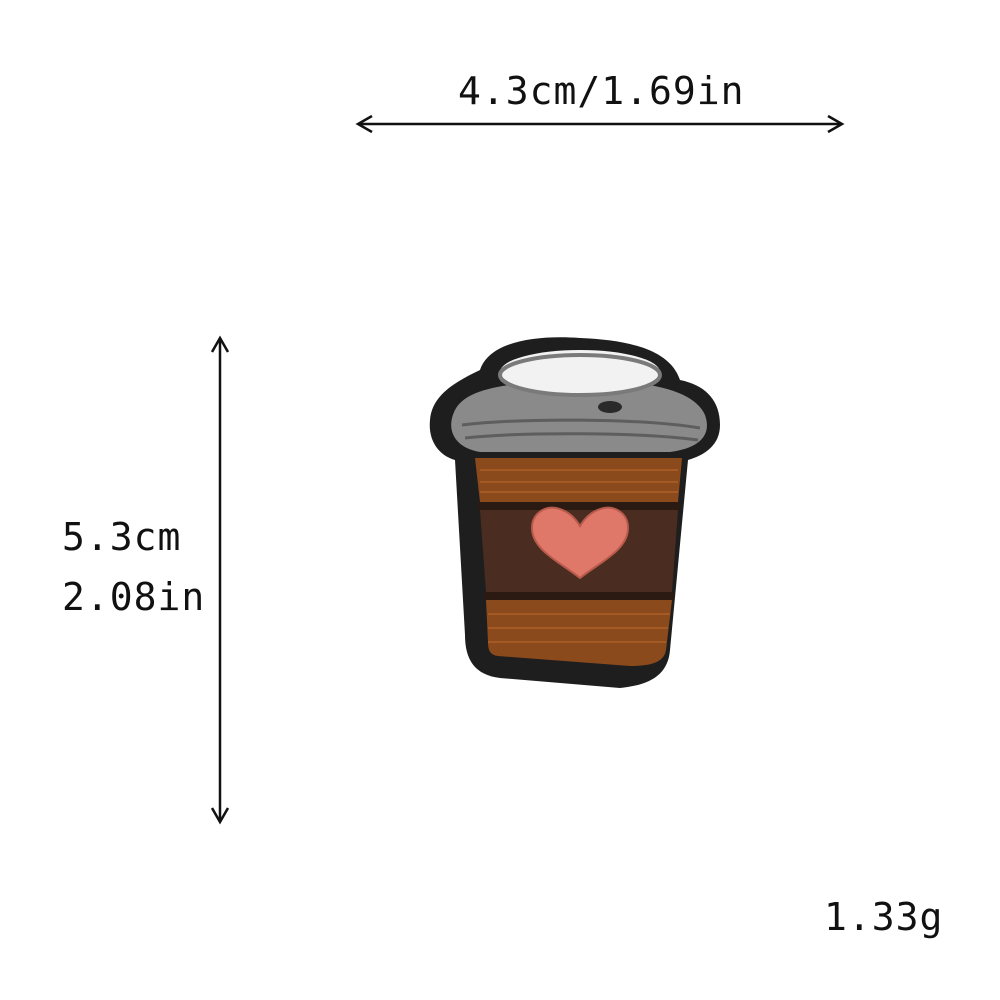 This screenshot has height=1000, width=1000. Describe the element at coordinates (578, 480) in the screenshot. I see `top-band` at that location.